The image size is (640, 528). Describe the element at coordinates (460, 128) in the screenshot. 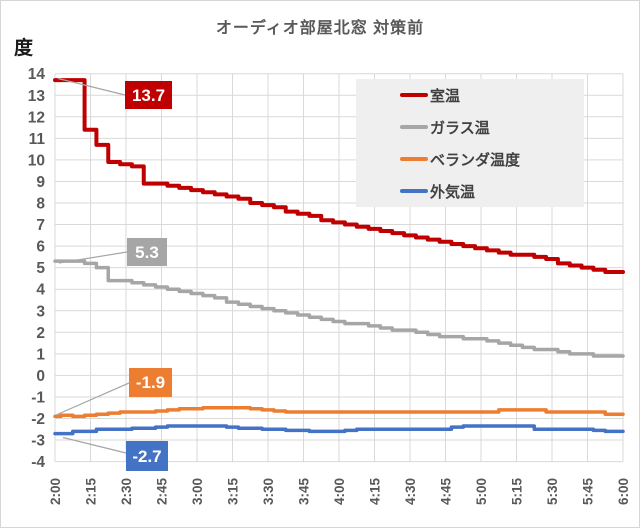

I see `legend-label-glass-temp: ガラス温` at that location.